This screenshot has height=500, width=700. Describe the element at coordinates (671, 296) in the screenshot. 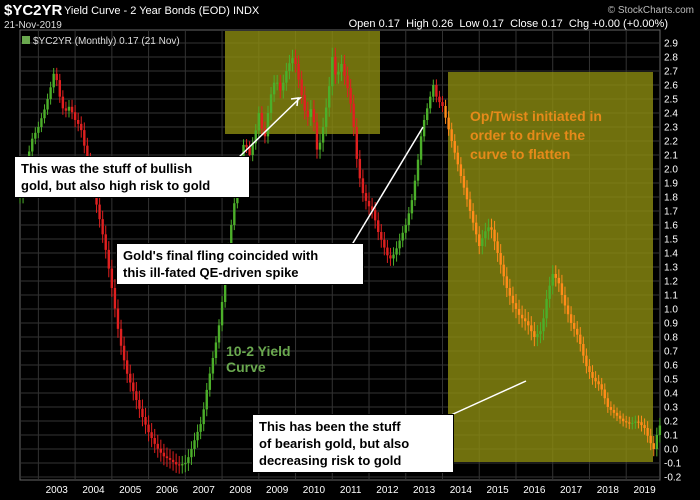

I see `y-tick-label: 1.1` at that location.